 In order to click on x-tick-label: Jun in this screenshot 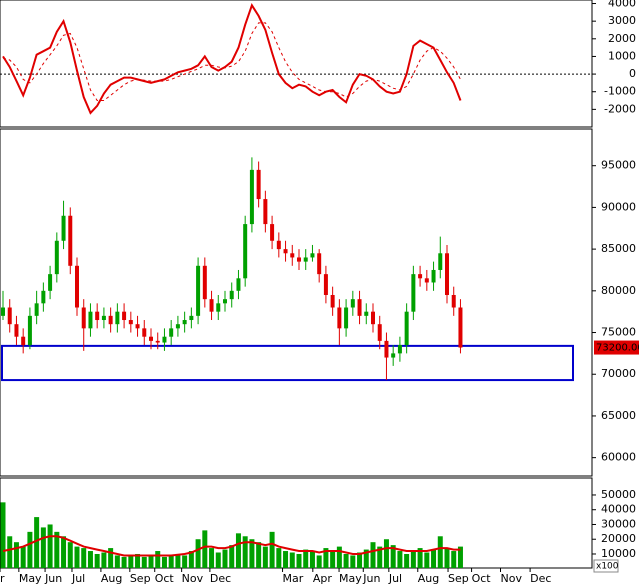, I will do `click(53, 578)`.